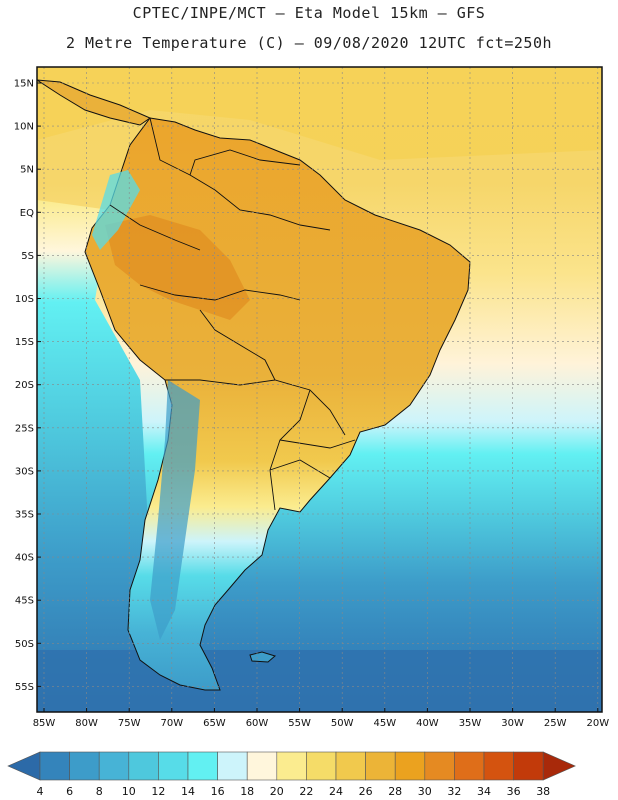 The image size is (618, 800). I want to click on lat-label: 5N, so click(27, 170).